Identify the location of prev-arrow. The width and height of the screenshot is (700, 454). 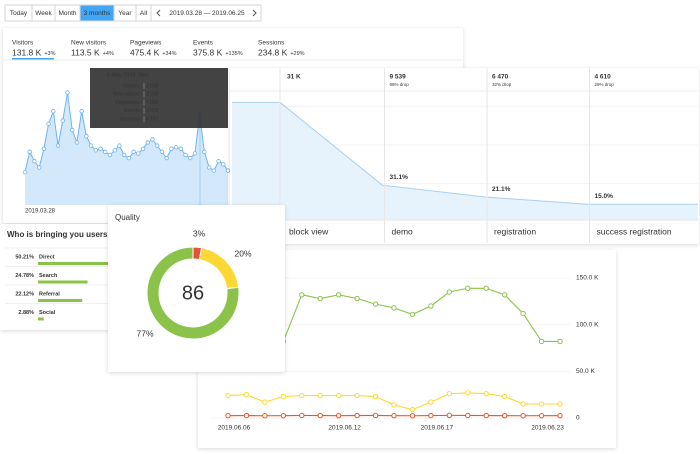
(158, 13).